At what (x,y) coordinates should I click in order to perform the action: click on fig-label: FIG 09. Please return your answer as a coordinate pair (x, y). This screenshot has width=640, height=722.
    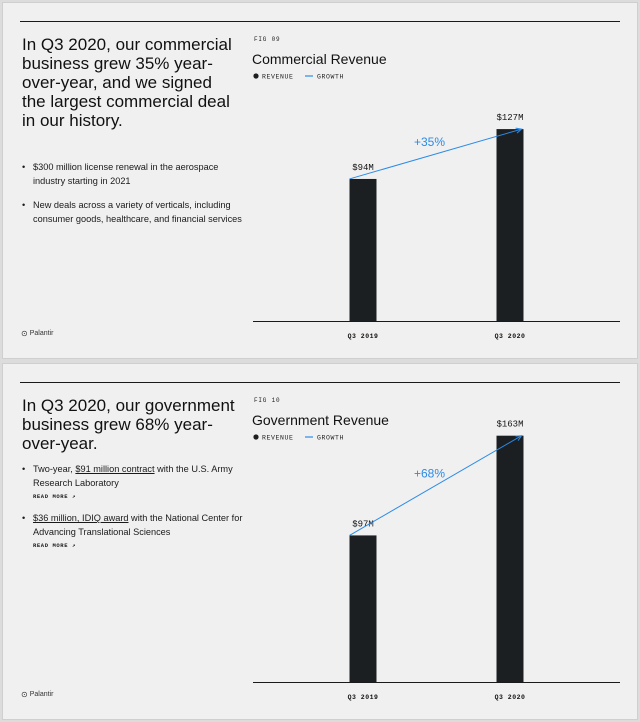
    Looking at the image, I should click on (267, 39).